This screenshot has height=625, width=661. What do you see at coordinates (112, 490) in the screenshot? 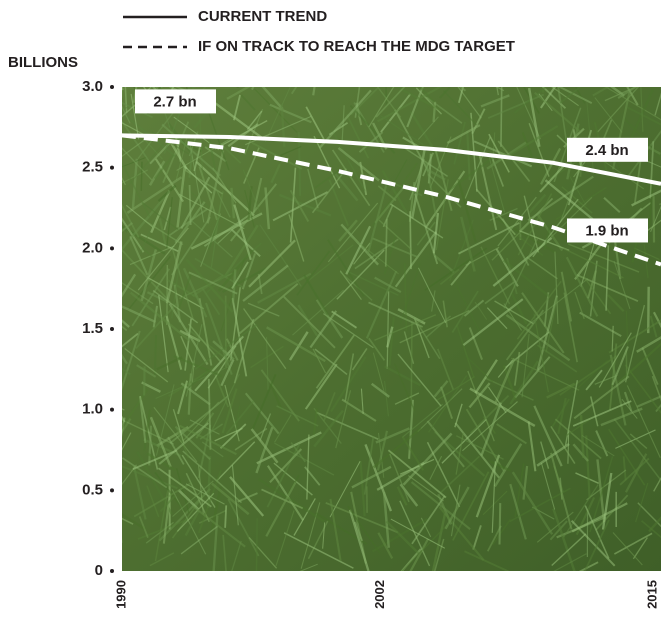
I see `y-tick-mark` at bounding box center [112, 490].